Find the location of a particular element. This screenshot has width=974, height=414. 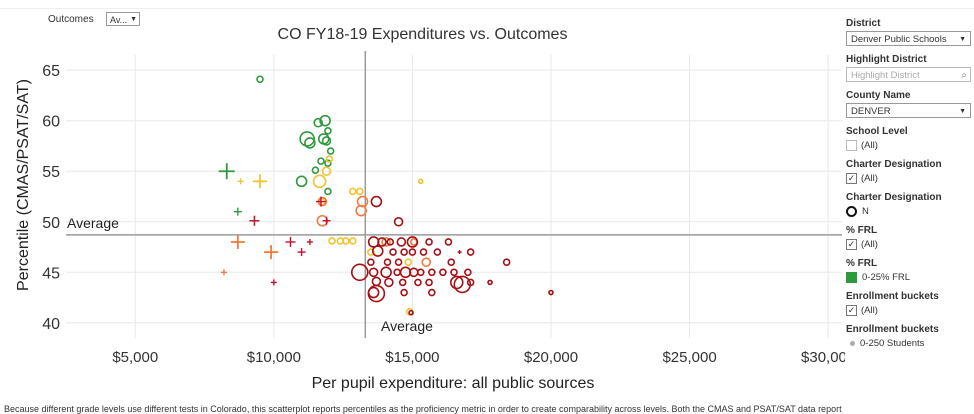

school-level-value: (All) is located at coordinates (869, 145).